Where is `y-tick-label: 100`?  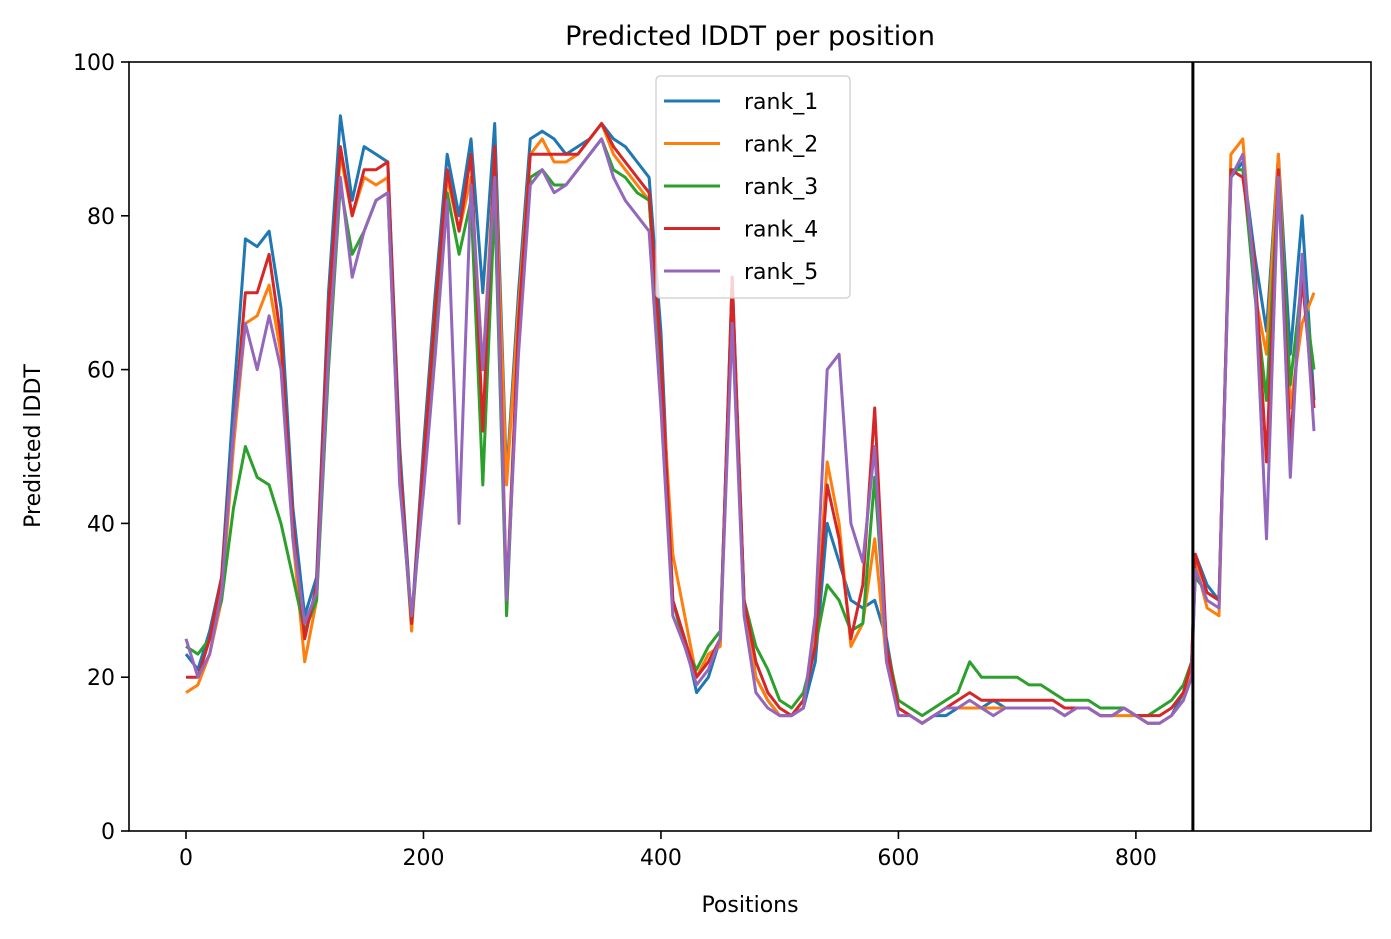 y-tick-label: 100 is located at coordinates (94, 63).